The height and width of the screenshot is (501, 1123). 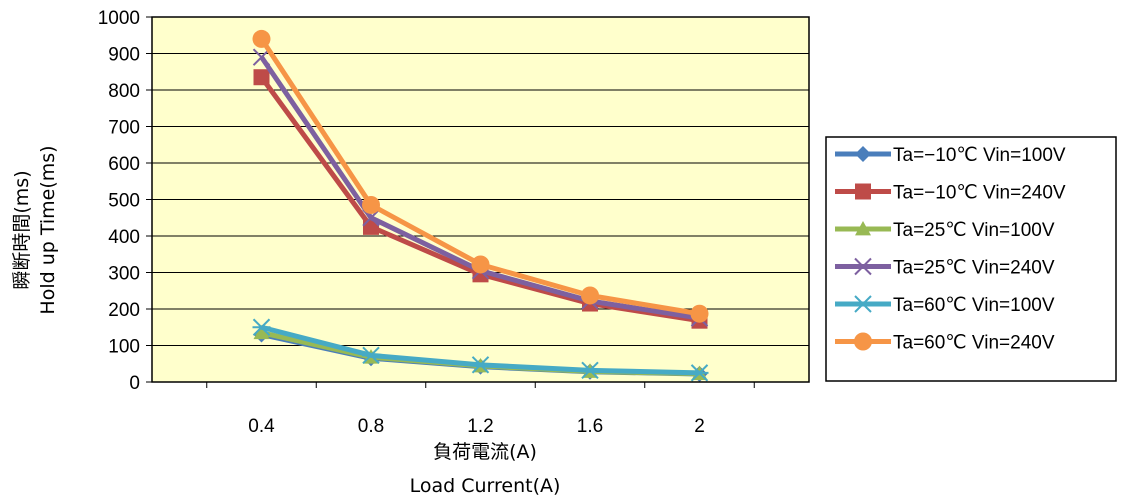 I want to click on x-tick-label: 1.2, so click(x=480, y=426).